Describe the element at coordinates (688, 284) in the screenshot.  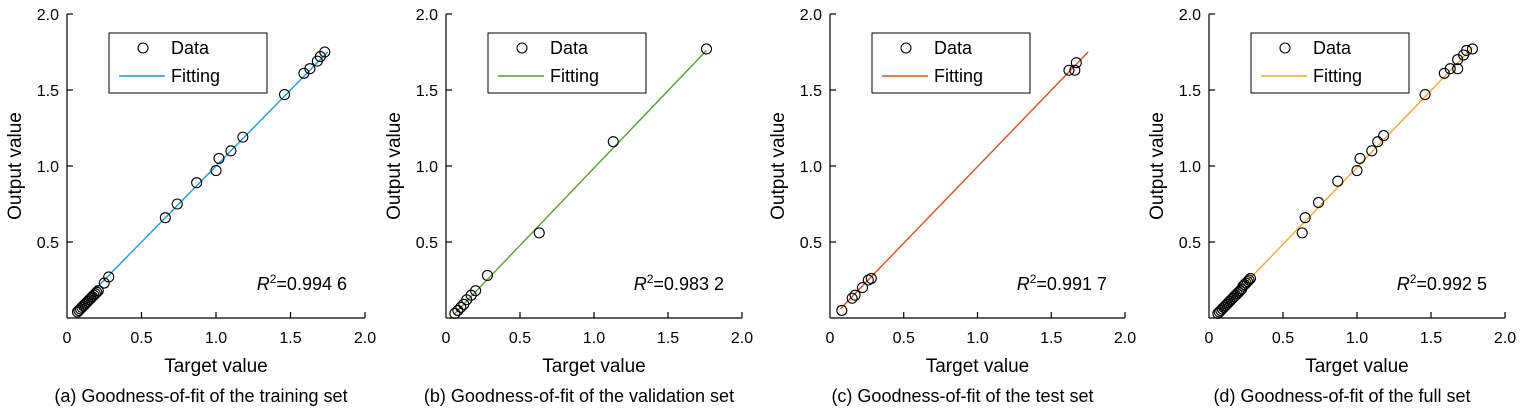
I see `r-squared-value: =0.983 2` at that location.